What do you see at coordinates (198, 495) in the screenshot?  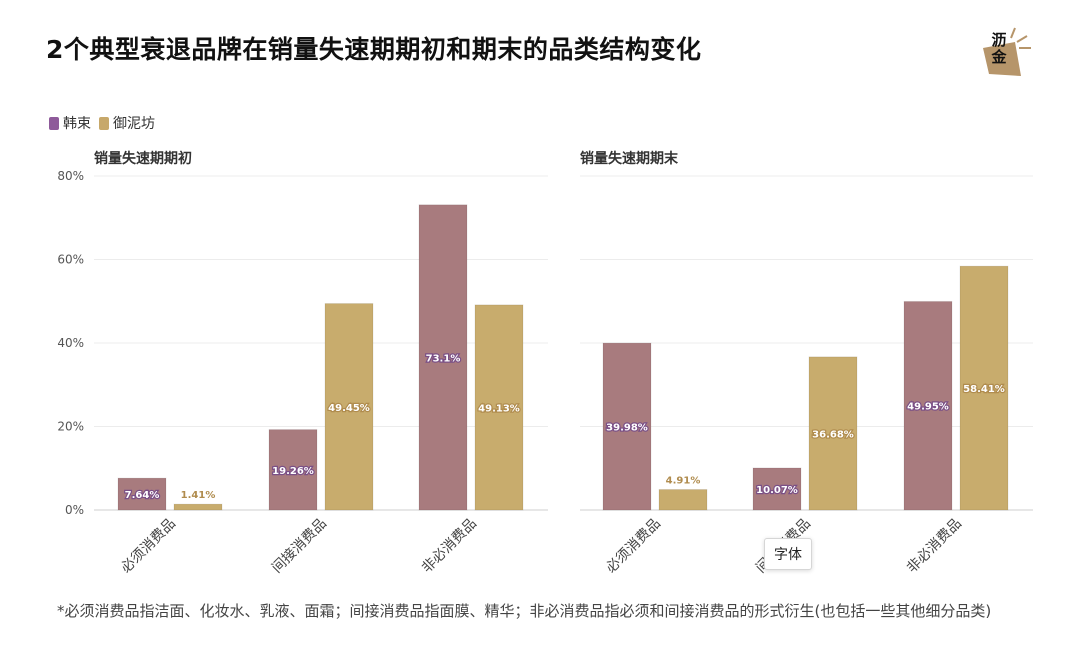 I see `data-label: 1.41%` at bounding box center [198, 495].